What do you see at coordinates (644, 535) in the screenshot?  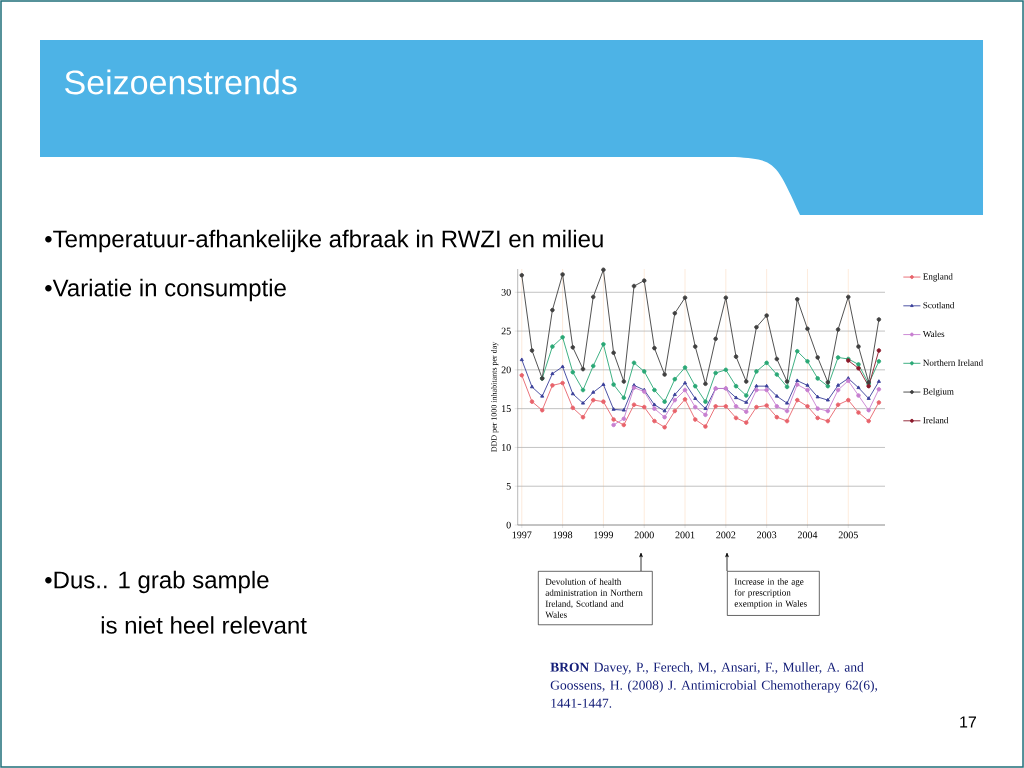 I see `x-tick-label: 2000` at bounding box center [644, 535].